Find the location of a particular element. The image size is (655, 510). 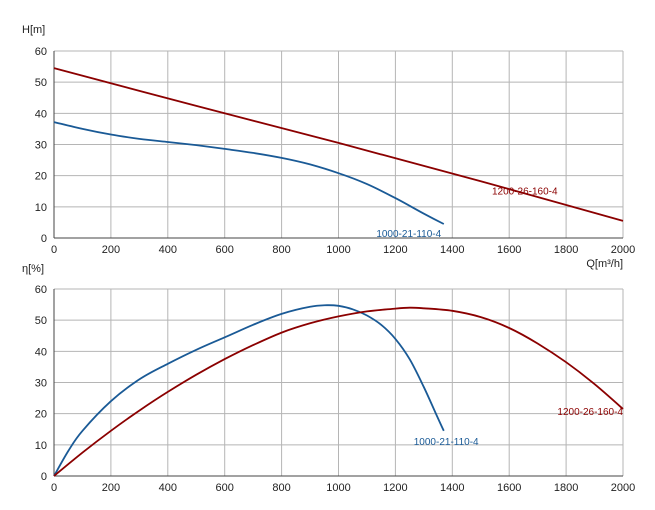

x-axis-label: Q[m³/h] is located at coordinates (604, 264).